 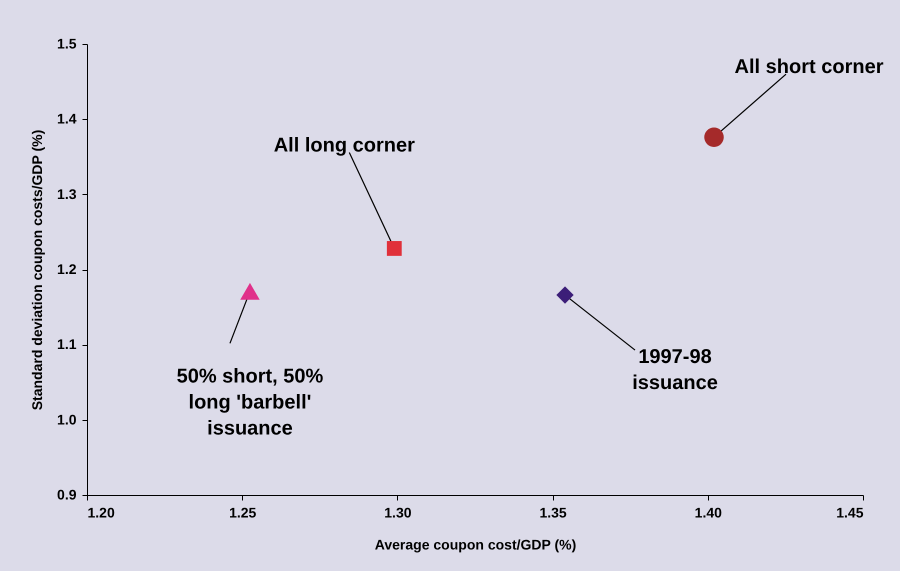 I want to click on annotation: All long corner, so click(x=345, y=145).